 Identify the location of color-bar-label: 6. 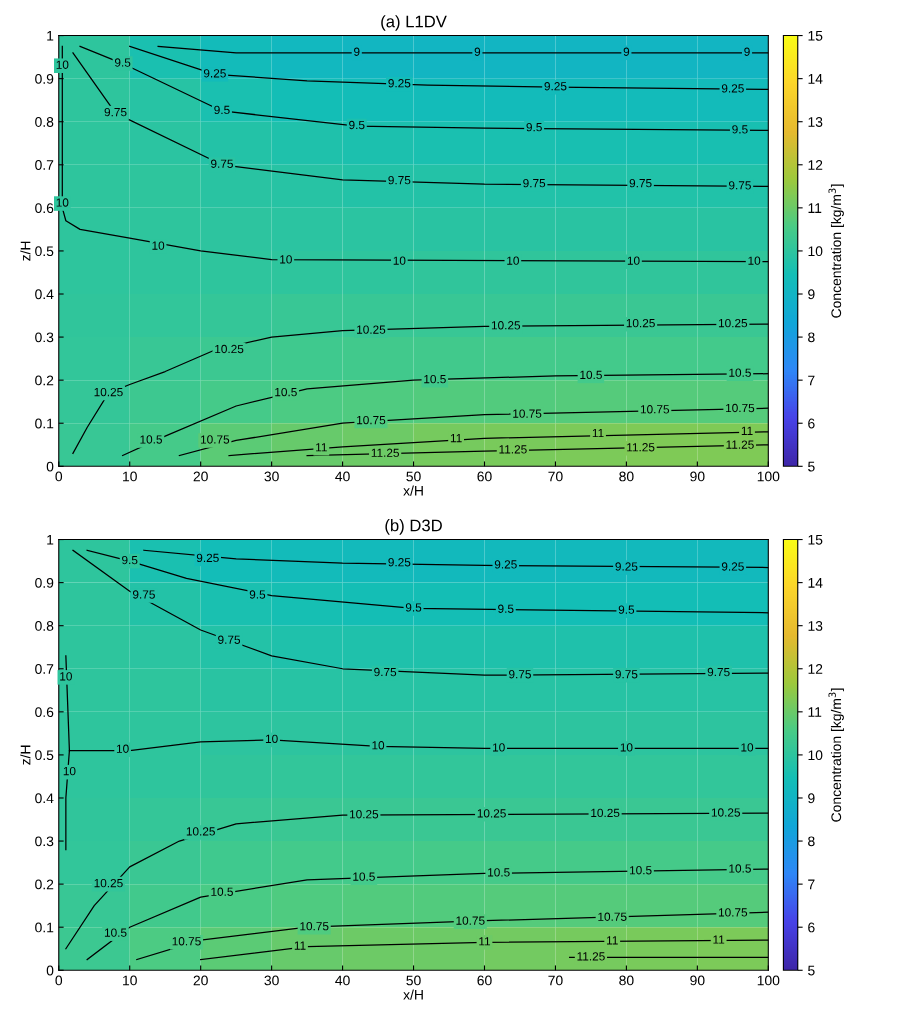
(811, 927).